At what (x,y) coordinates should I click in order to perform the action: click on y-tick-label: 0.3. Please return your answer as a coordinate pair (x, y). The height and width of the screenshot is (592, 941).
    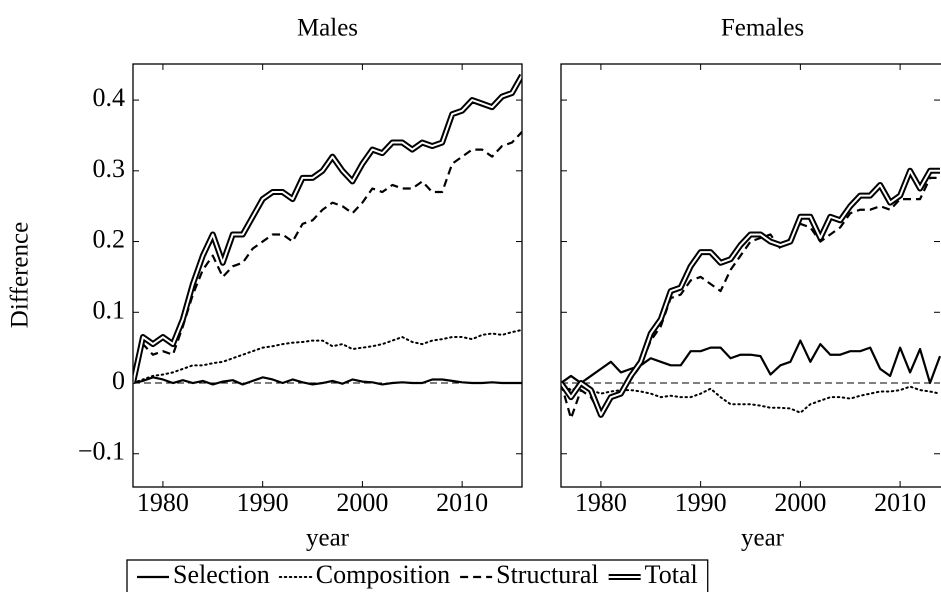
    Looking at the image, I should click on (109, 168).